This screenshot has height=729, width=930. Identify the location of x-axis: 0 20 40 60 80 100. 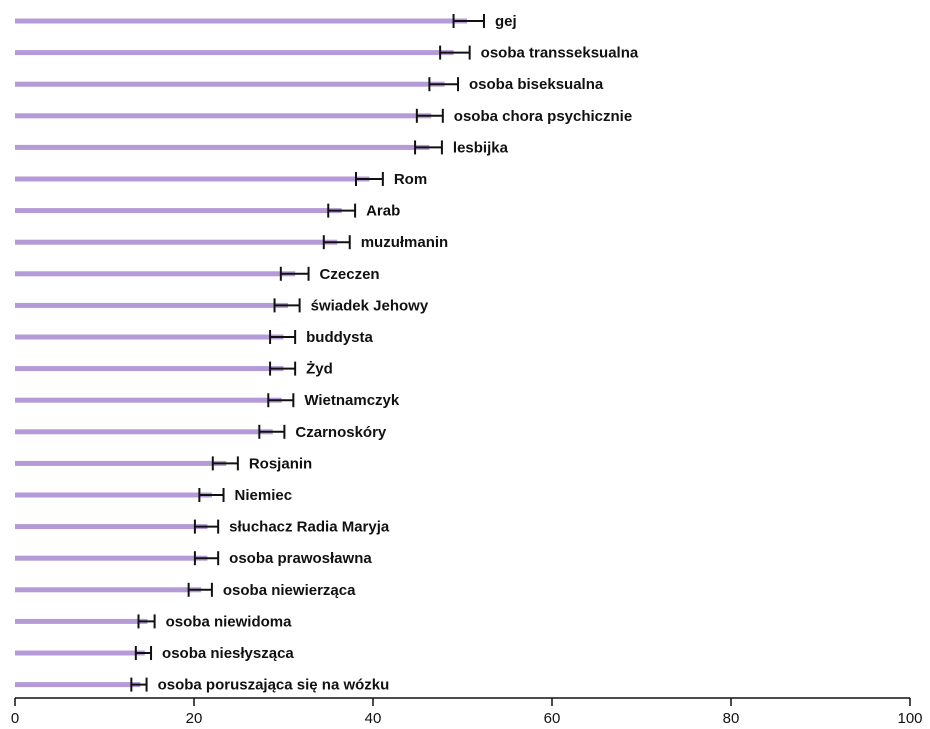
(467, 712).